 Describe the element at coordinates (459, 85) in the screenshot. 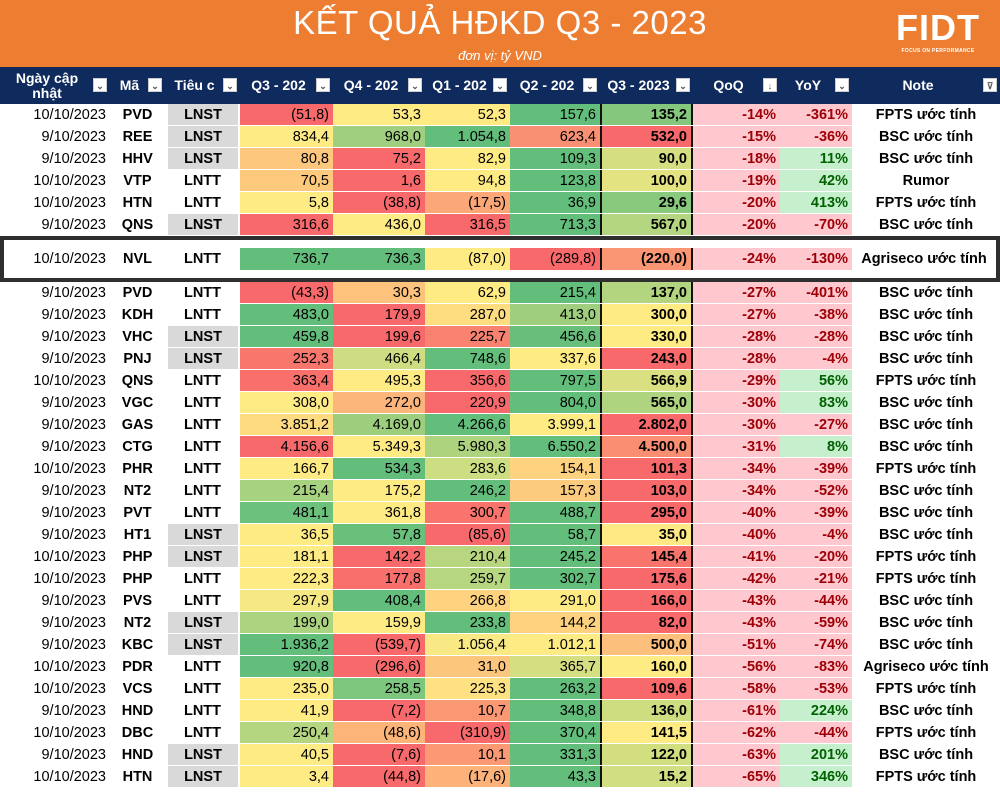

I see `column-header-label: Q1 - 202` at that location.